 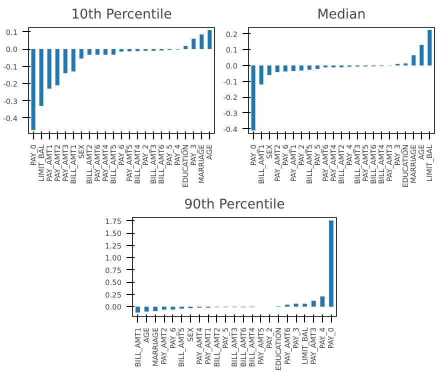 I want to click on chart-title: 90th Percentile, so click(x=234, y=205).